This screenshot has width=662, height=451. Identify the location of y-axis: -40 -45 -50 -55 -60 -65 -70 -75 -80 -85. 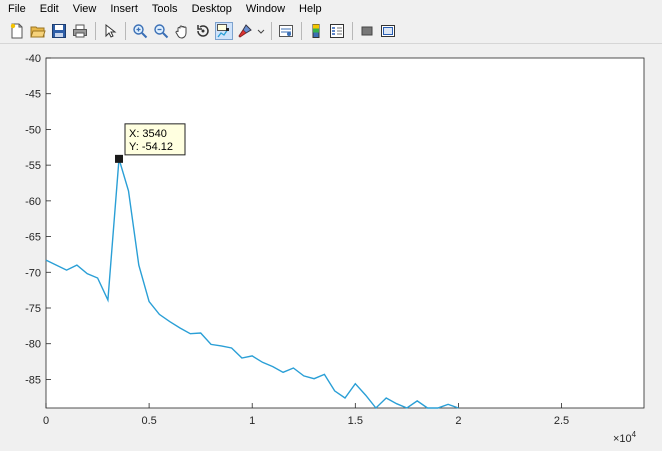
(38, 219).